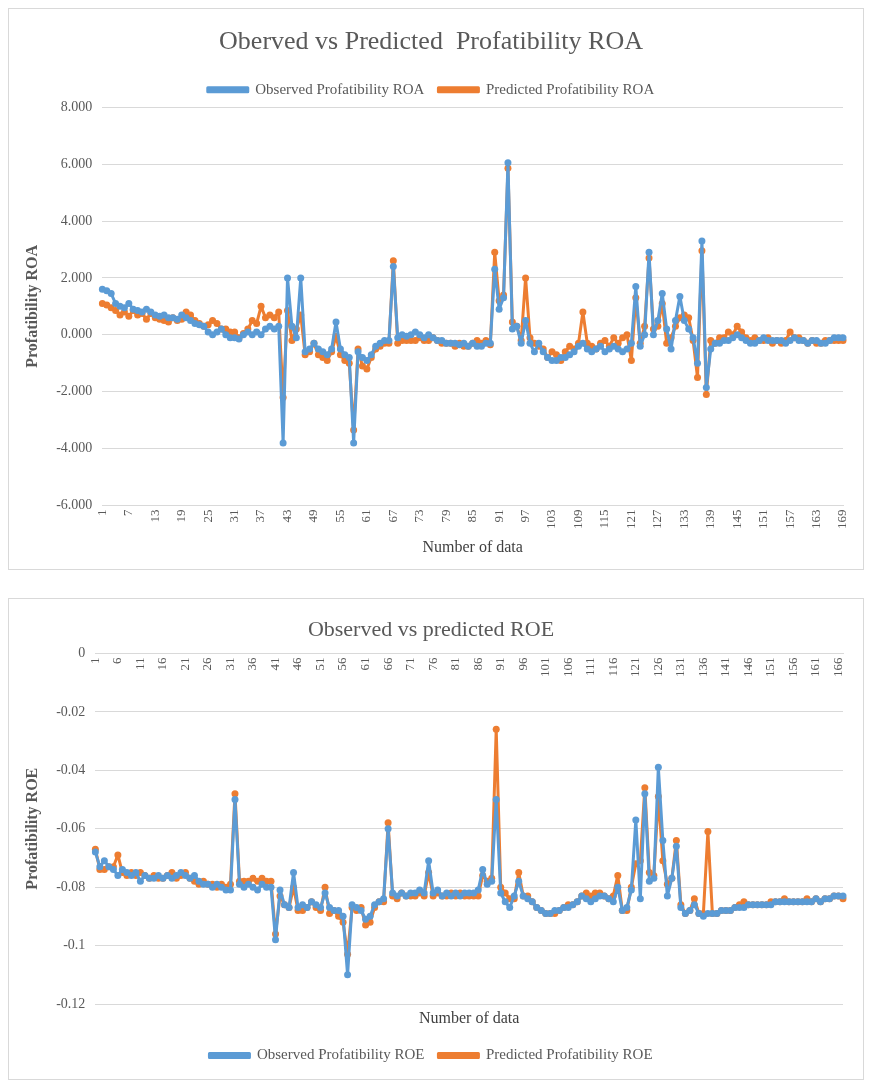 The image size is (872, 1087). Describe the element at coordinates (387, 663) in the screenshot. I see `x-tick-label: 66` at that location.